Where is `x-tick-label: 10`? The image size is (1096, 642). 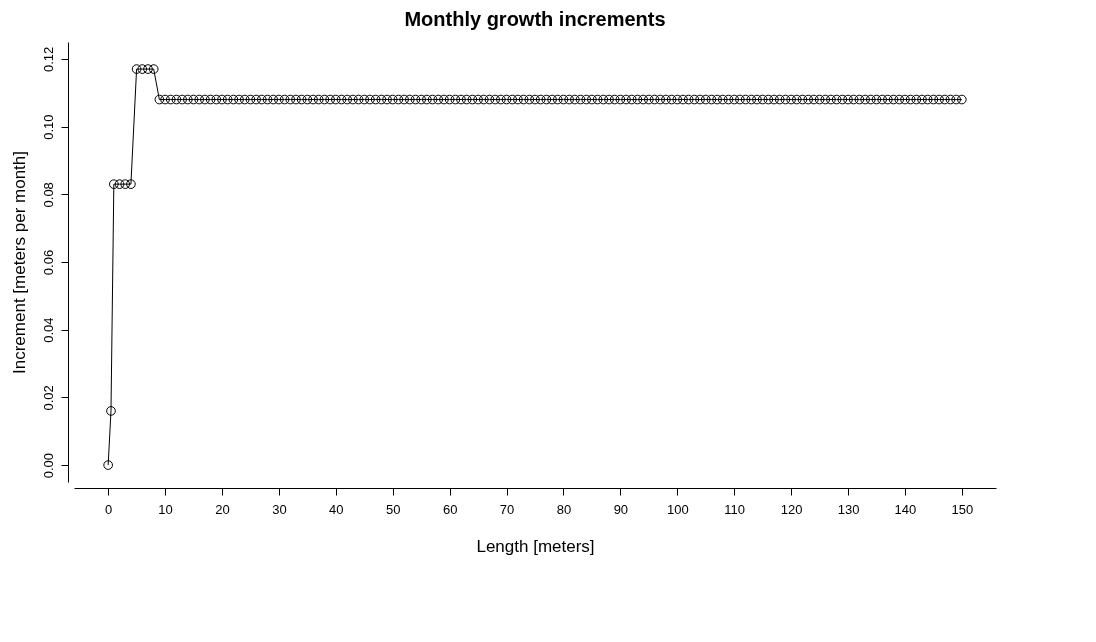
x-tick-label: 10 is located at coordinates (165, 509).